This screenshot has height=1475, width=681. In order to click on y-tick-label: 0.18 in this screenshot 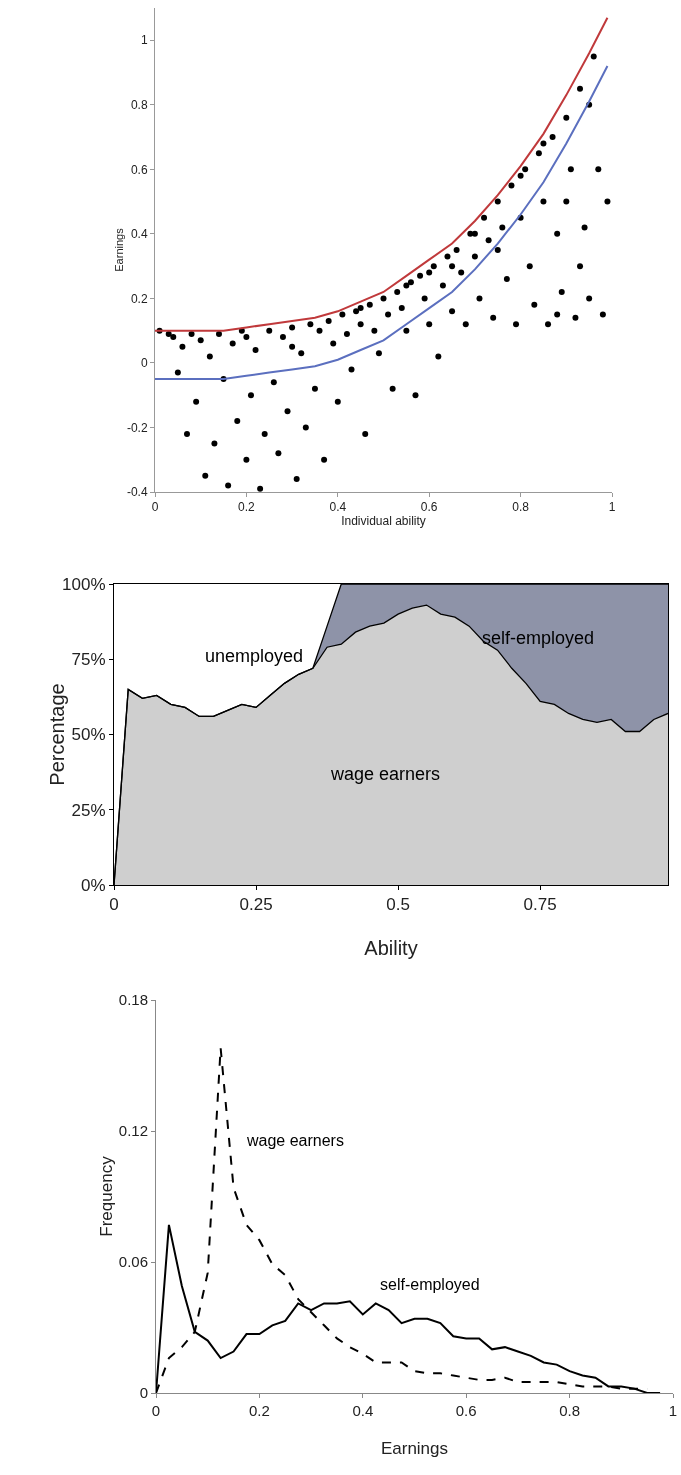, I will do `click(133, 1000)`.